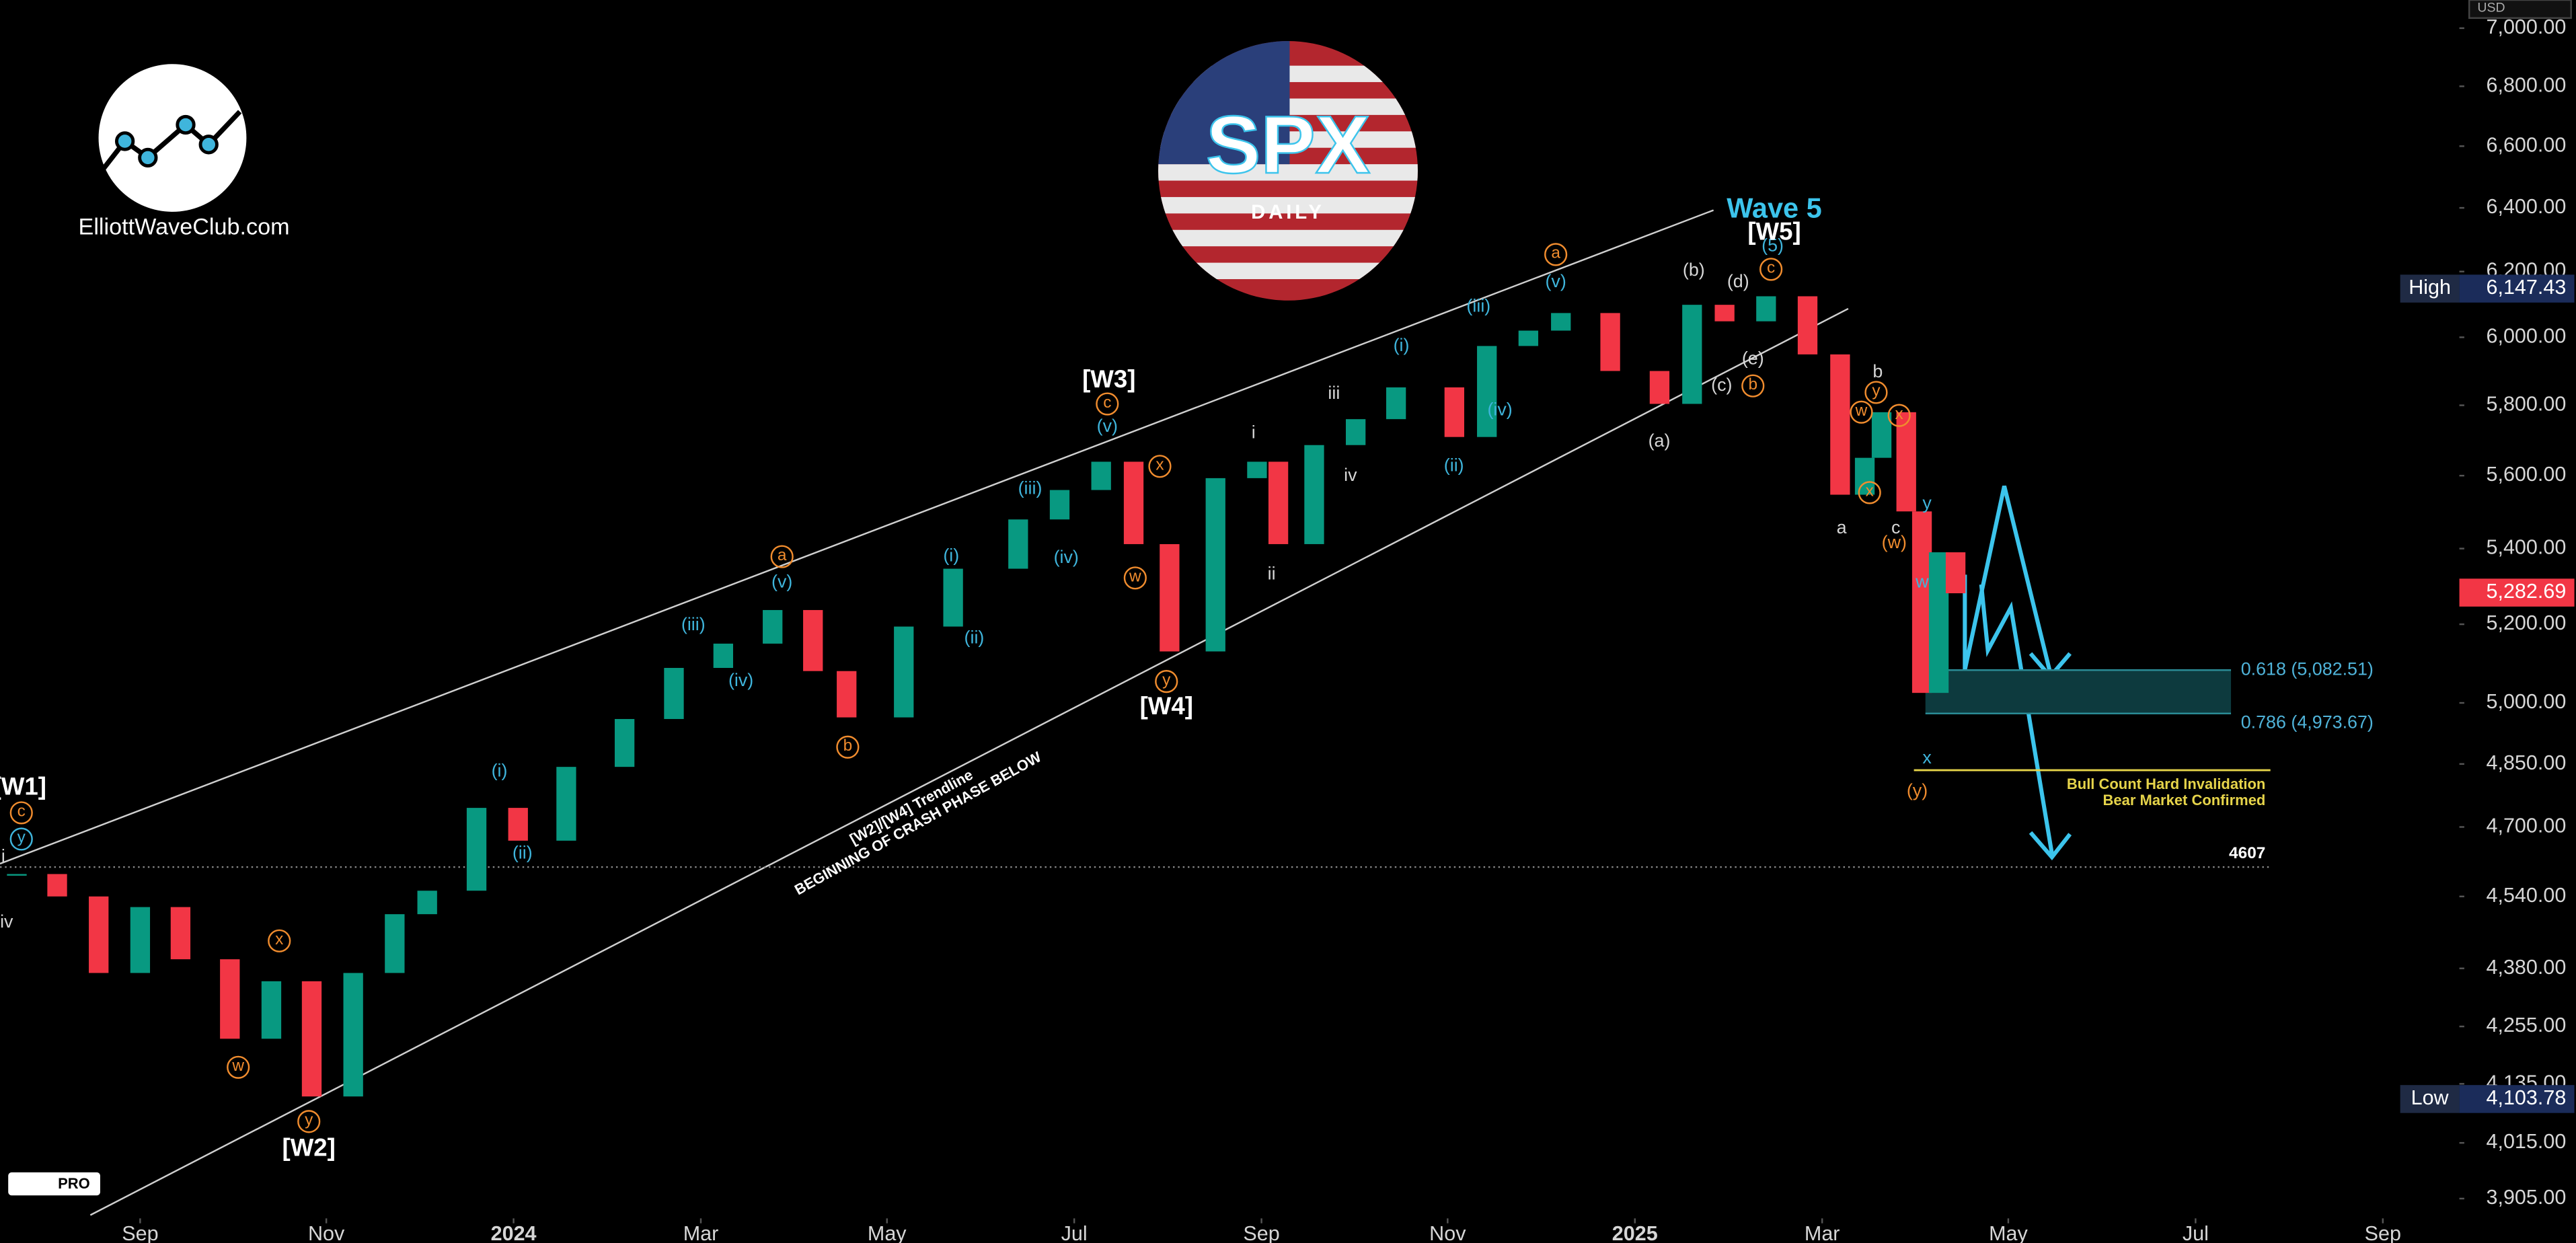 The image size is (2576, 1243). Describe the element at coordinates (2430, 1099) in the screenshot. I see `badge-title-box` at that location.